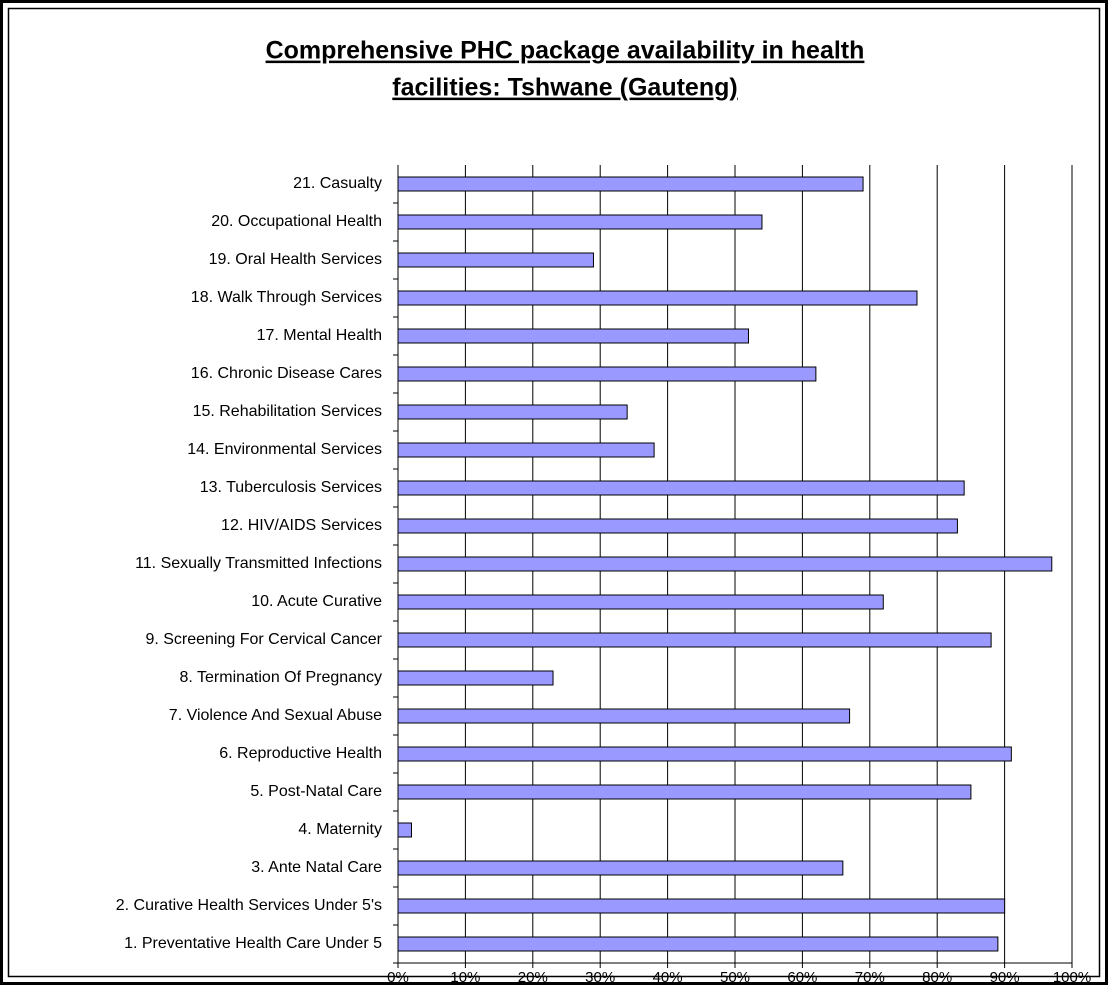 Image resolution: width=1108 pixels, height=985 pixels. I want to click on y-tick-label: 7. Violence And Sexual Abuse, so click(275, 715).